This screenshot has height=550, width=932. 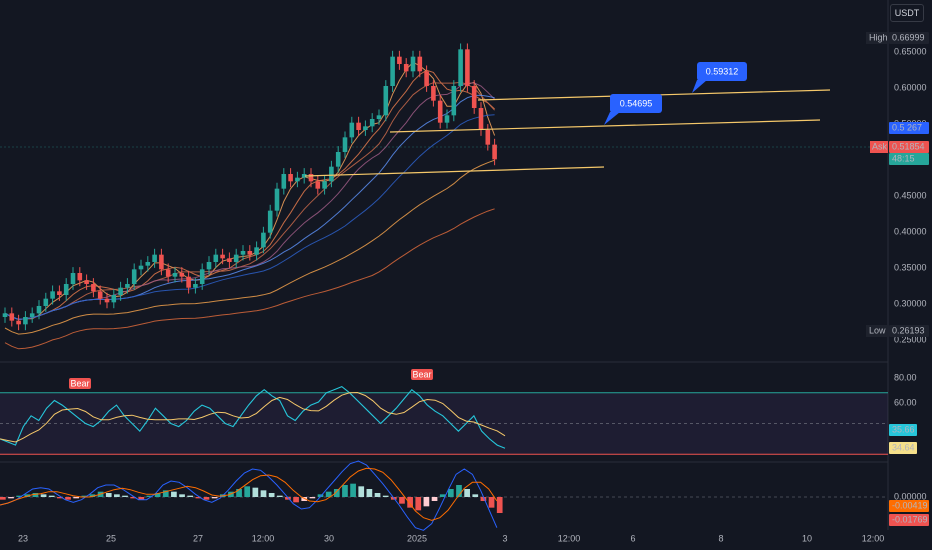 I want to click on current-price-tail: 267, so click(x=914, y=127).